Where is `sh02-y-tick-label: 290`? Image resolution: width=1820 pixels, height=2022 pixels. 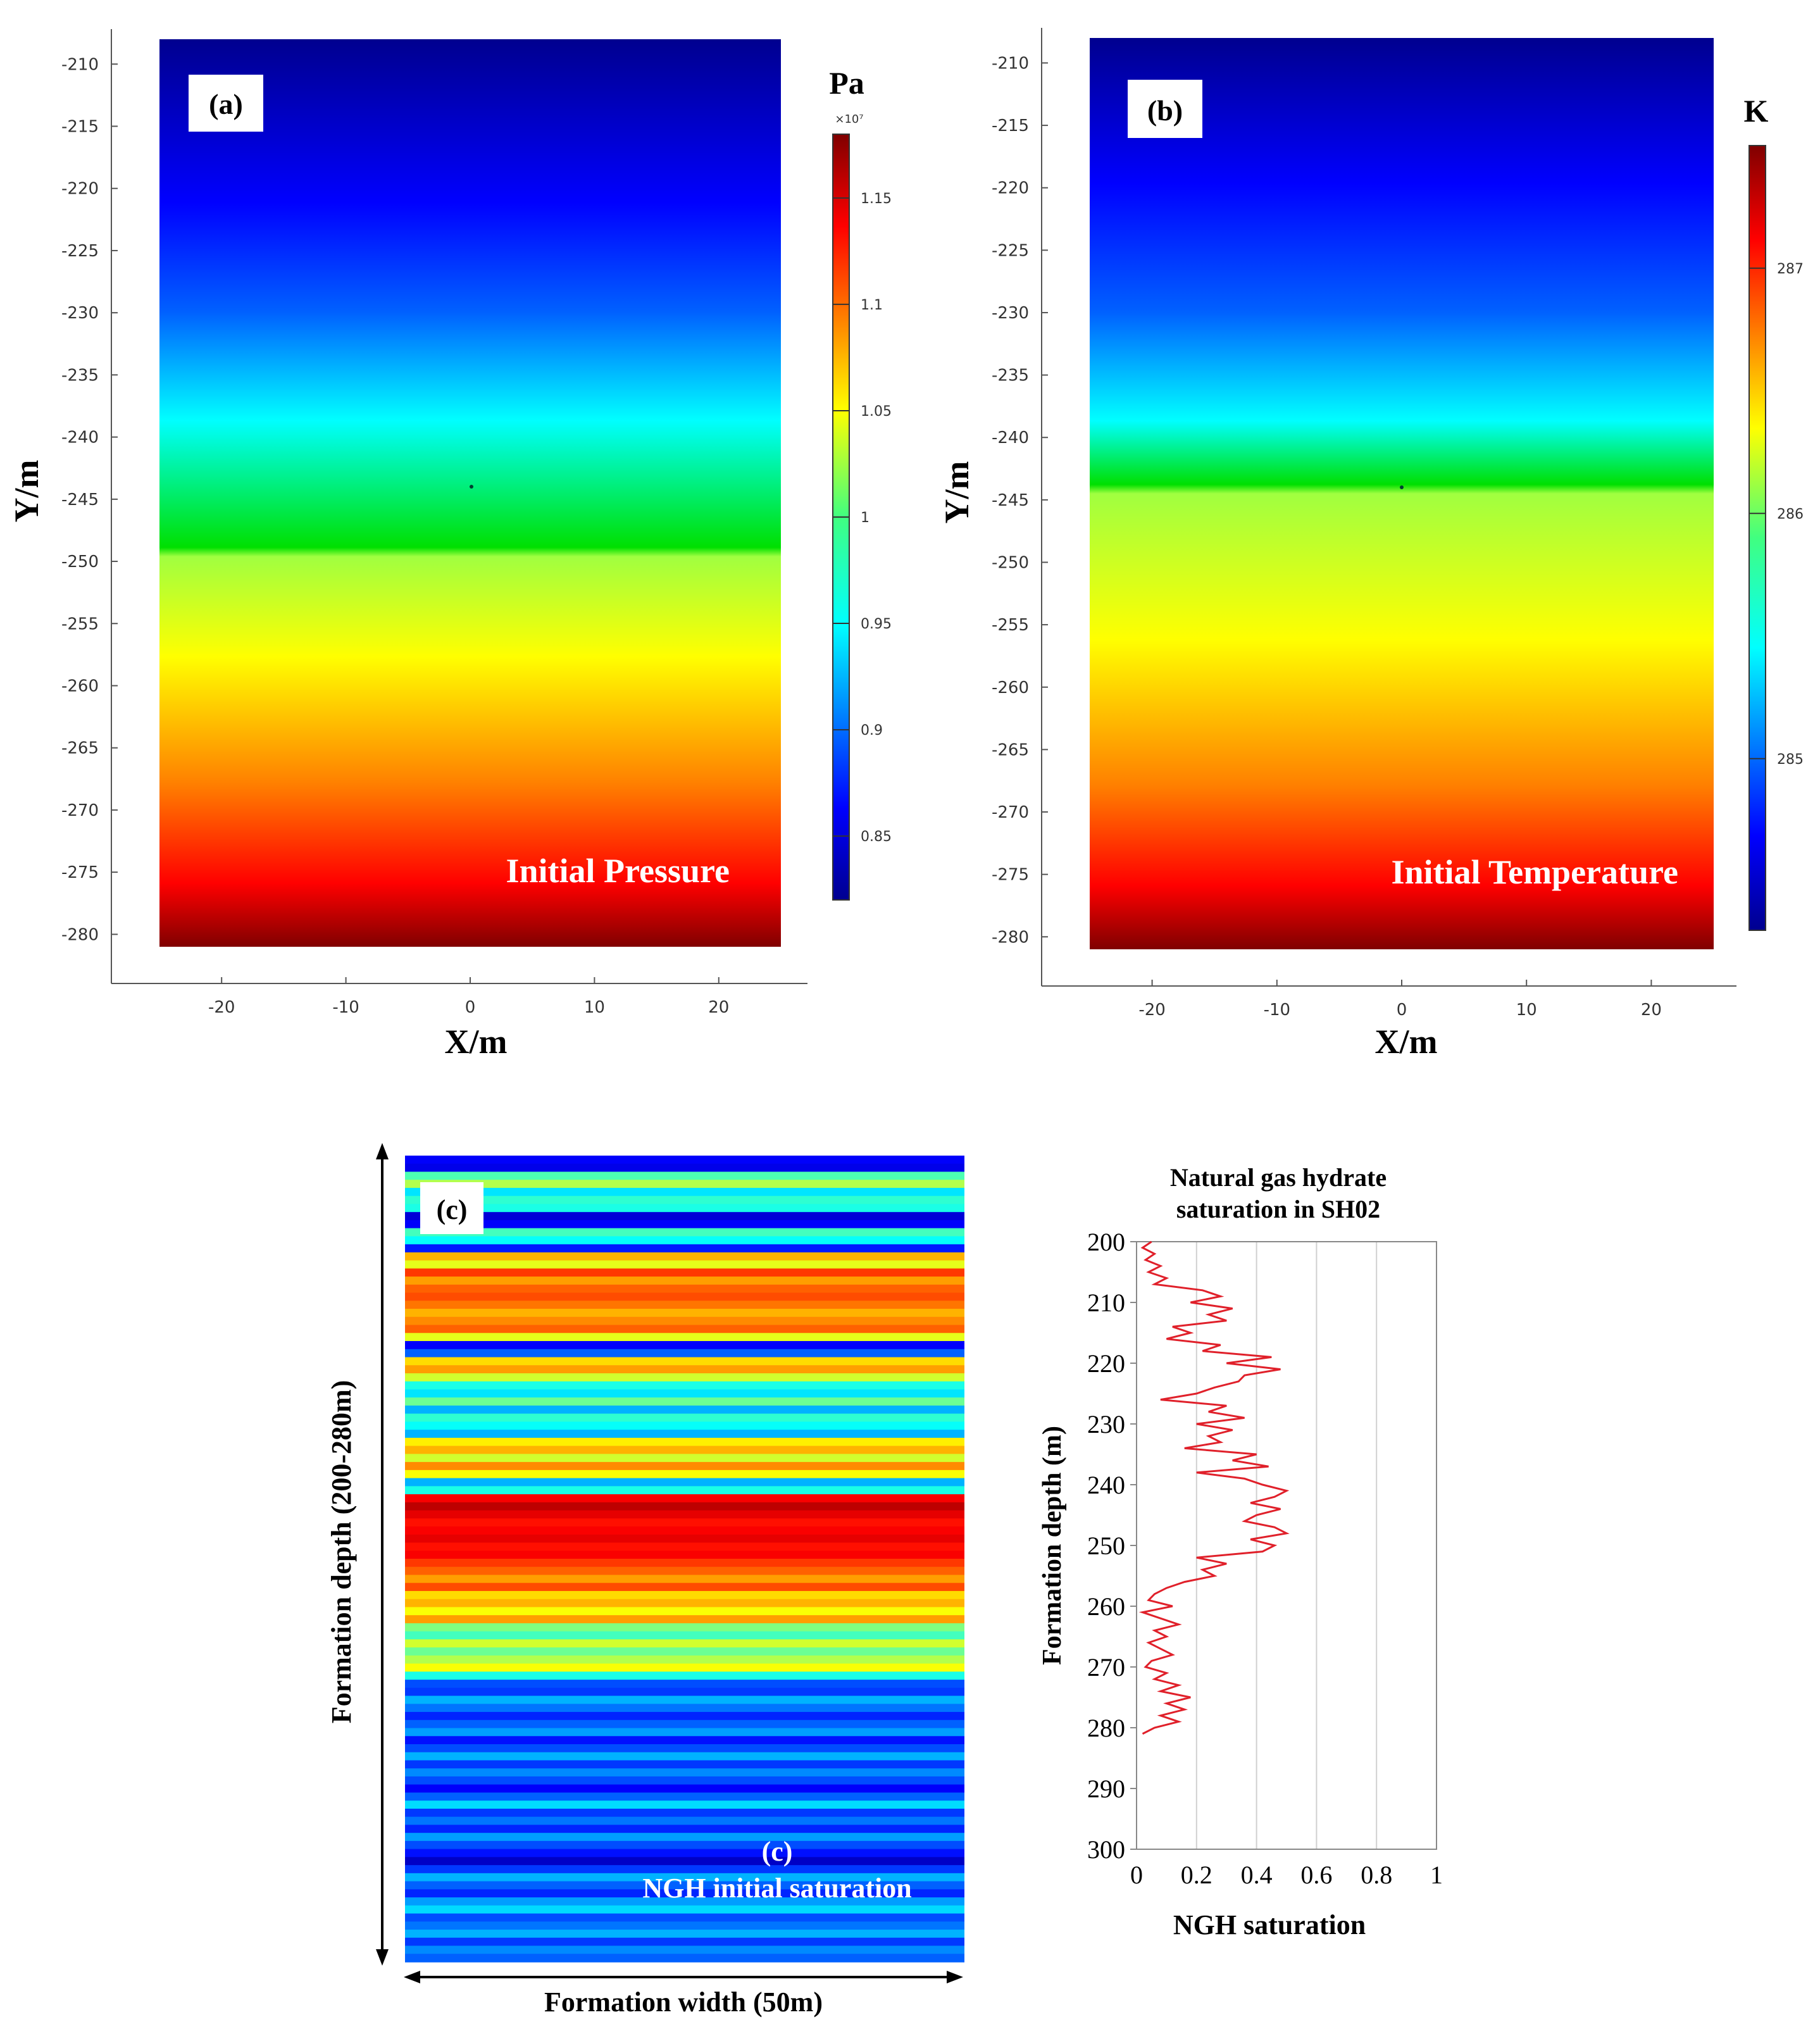
sh02-y-tick-label: 290 is located at coordinates (1106, 1789).